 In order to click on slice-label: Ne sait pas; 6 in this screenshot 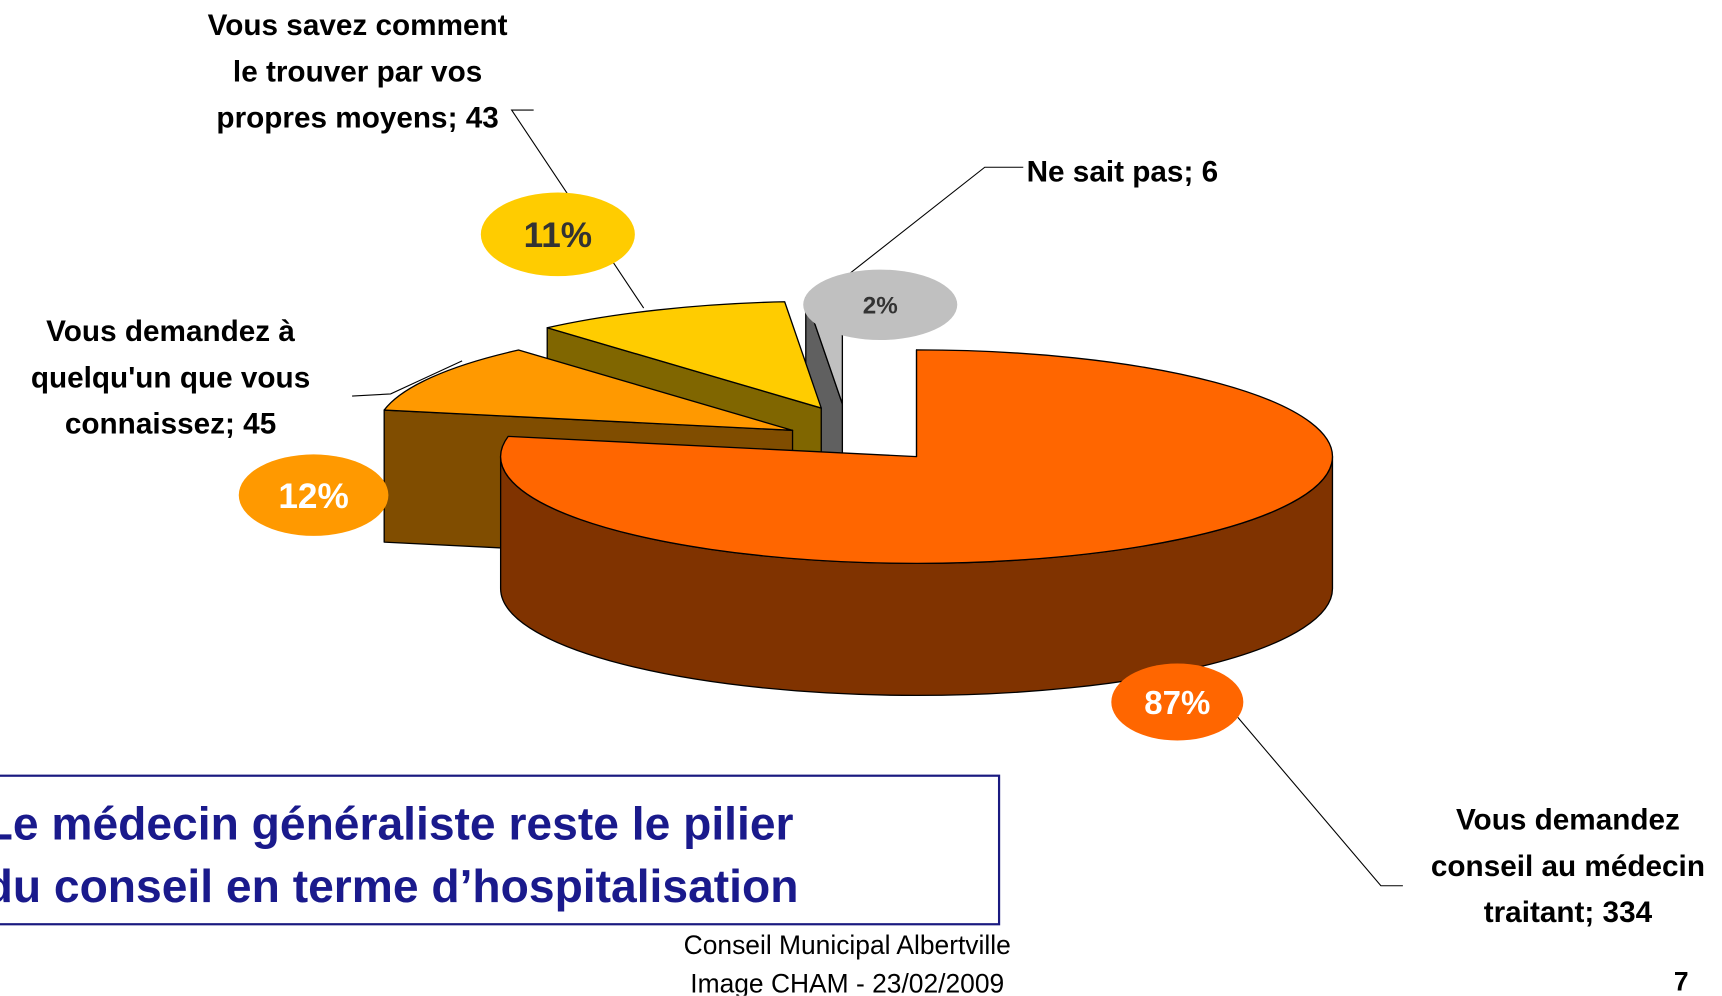, I will do `click(1122, 172)`.